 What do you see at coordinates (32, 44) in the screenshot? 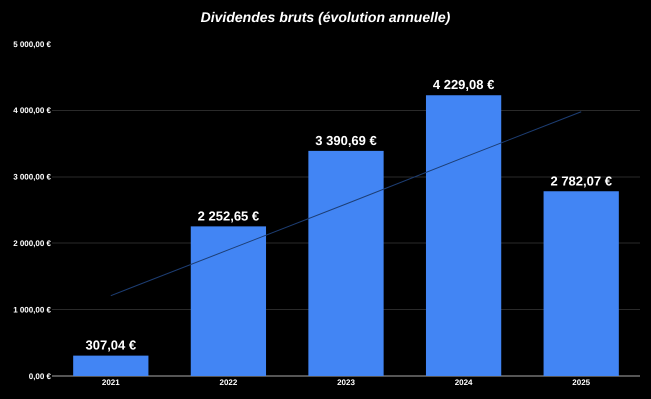
I see `y-tick-label: 5 000,00 €` at bounding box center [32, 44].